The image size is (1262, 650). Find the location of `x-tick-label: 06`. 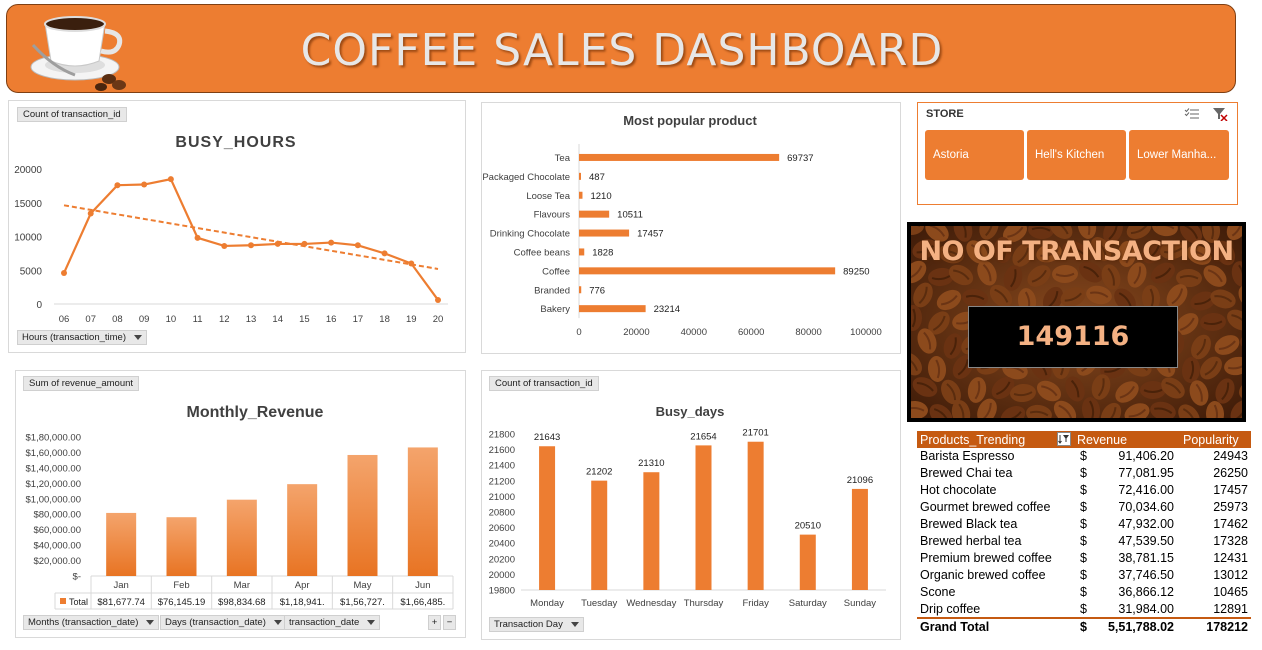

x-tick-label: 06 is located at coordinates (64, 319).